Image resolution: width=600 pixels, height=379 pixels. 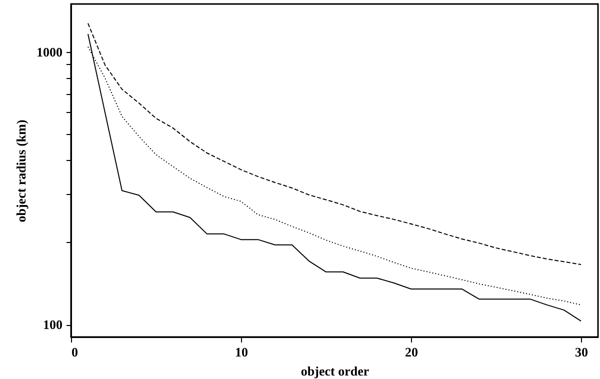 What do you see at coordinates (581, 352) in the screenshot?
I see `x-tick-label: 30` at bounding box center [581, 352].